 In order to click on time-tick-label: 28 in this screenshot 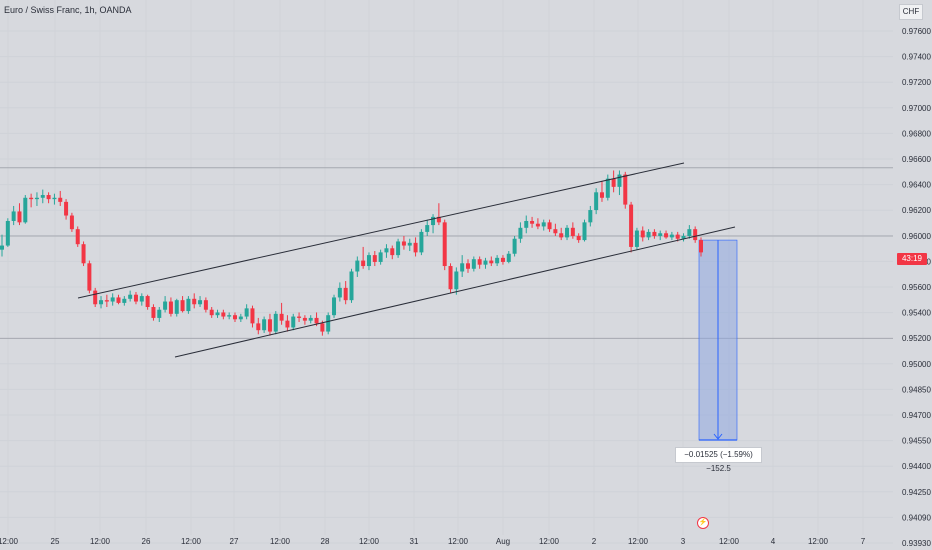, I will do `click(325, 541)`.